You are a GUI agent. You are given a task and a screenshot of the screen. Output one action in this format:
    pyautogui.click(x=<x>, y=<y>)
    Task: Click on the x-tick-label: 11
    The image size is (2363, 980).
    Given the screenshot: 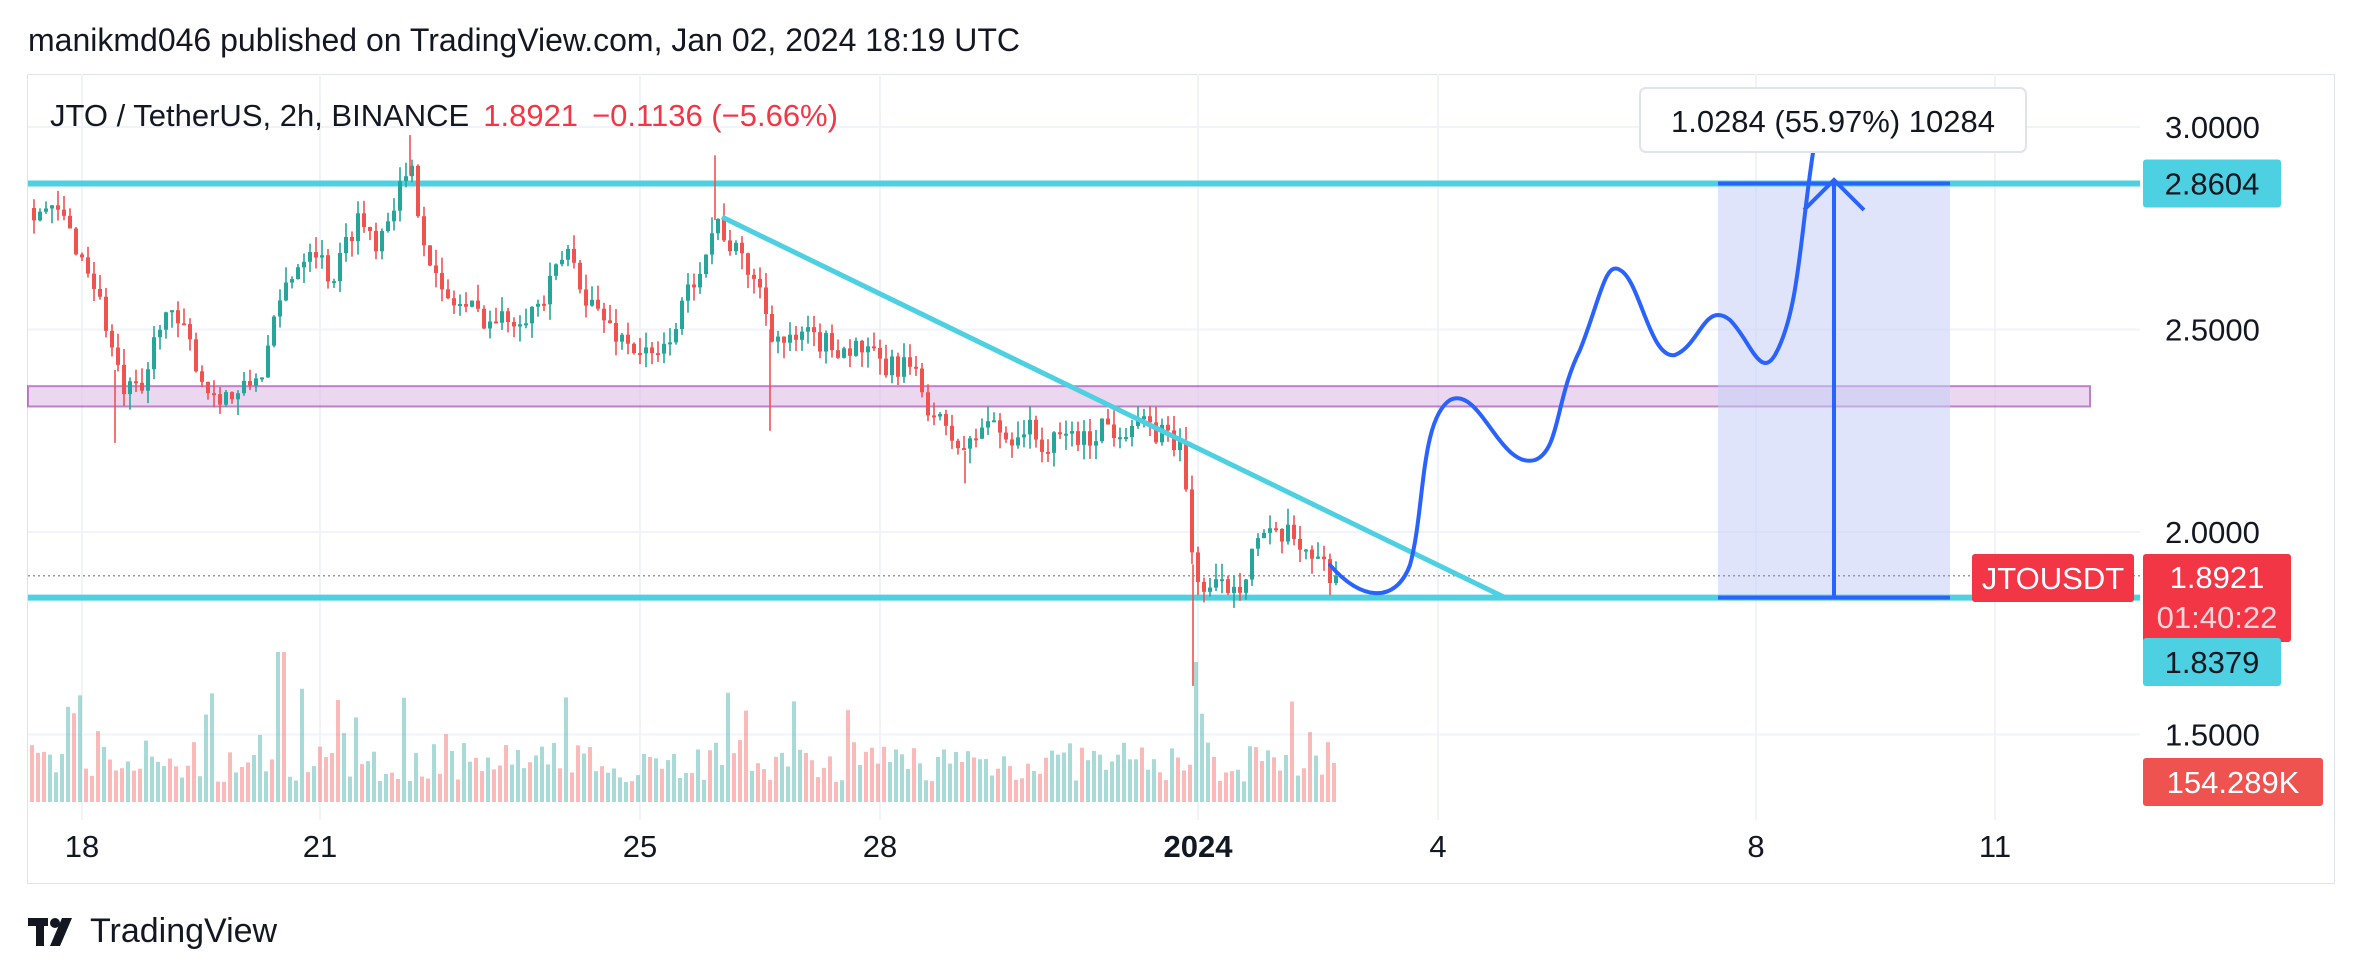 What is the action you would take?
    pyautogui.click(x=1995, y=846)
    